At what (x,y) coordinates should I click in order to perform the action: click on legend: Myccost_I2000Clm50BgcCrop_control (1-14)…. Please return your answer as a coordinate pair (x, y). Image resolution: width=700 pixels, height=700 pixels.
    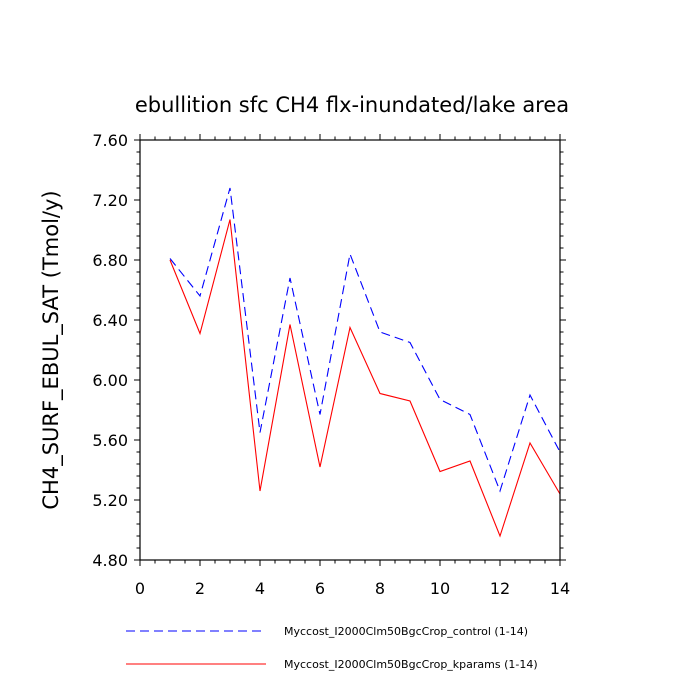
    Looking at the image, I should click on (332, 648).